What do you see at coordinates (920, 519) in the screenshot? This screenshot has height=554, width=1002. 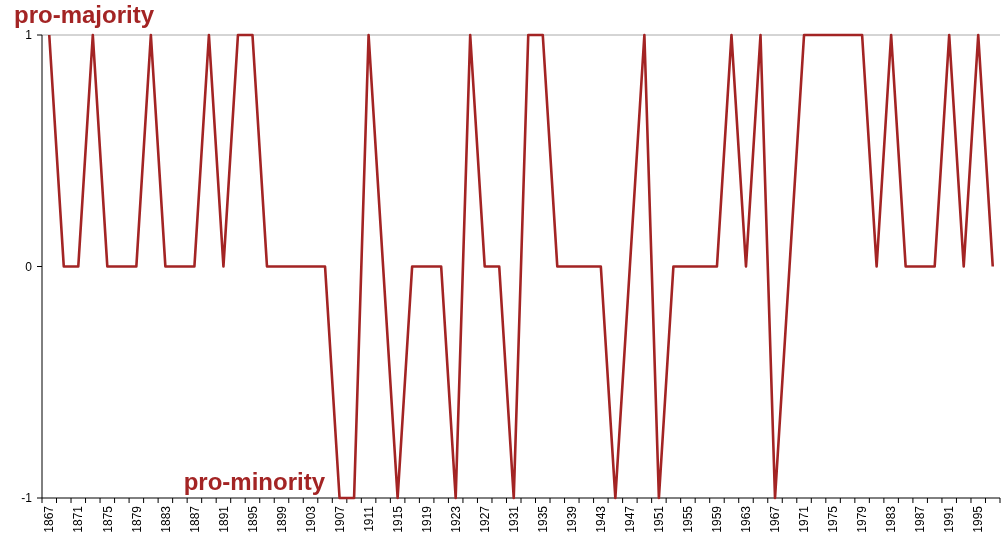 I see `x-tick-label: 1987` at bounding box center [920, 519].